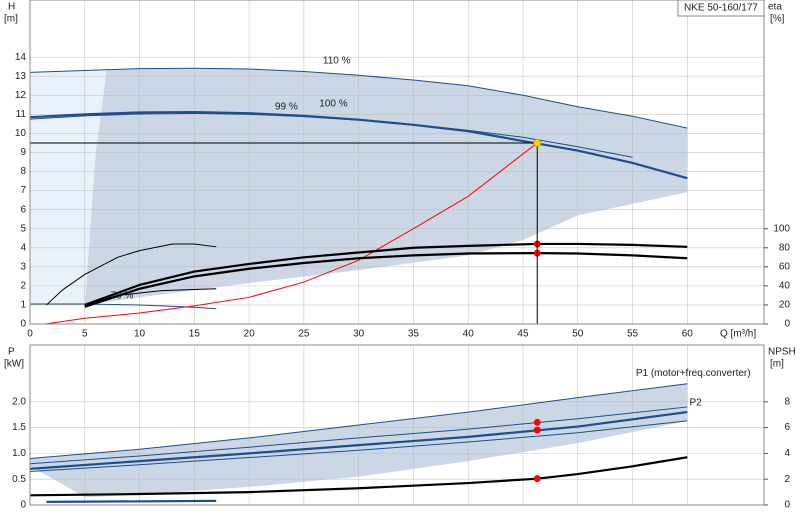 Image resolution: width=800 pixels, height=520 pixels. I want to click on curve-label: 110 %, so click(337, 61).